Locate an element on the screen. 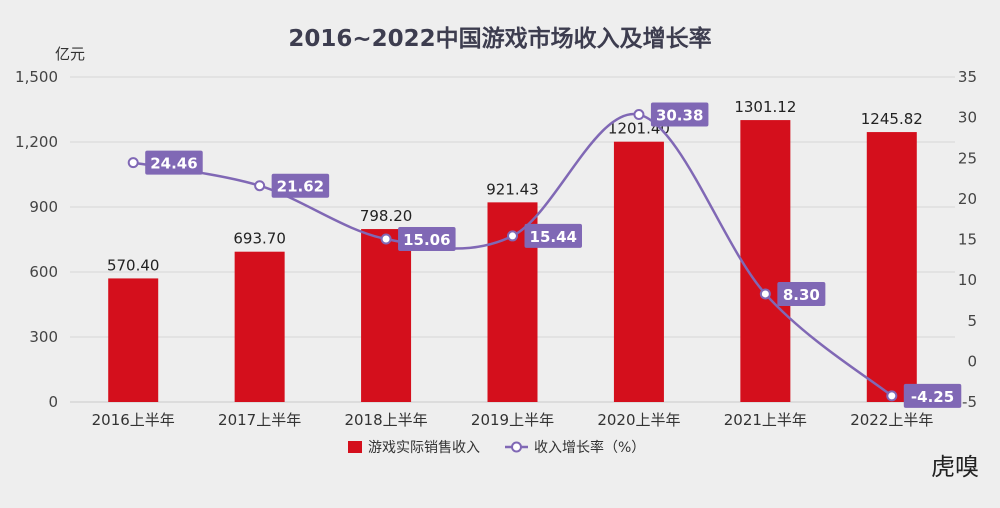  right-tick-label: -5 is located at coordinates (969, 402).